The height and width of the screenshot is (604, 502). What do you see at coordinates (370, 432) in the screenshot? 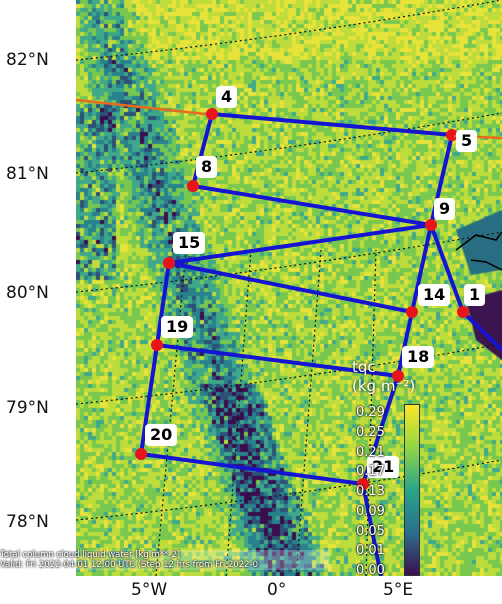
I see `colorbar-tick-label: 0.25` at bounding box center [370, 432].